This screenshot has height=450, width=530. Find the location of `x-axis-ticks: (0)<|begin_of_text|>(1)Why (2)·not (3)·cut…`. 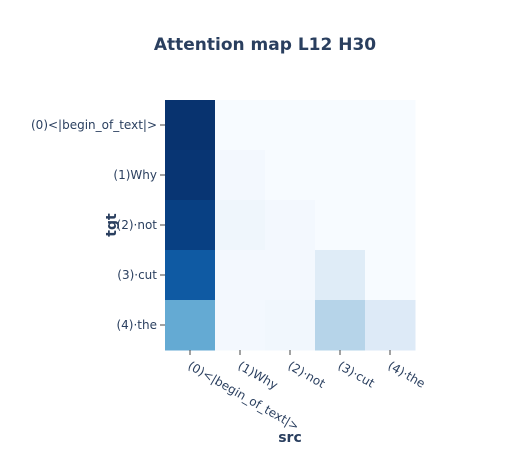

x-axis-ticks: (0)<|begin_of_text|>(1)Why (2)·not (3)·cut… is located at coordinates (307, 392).